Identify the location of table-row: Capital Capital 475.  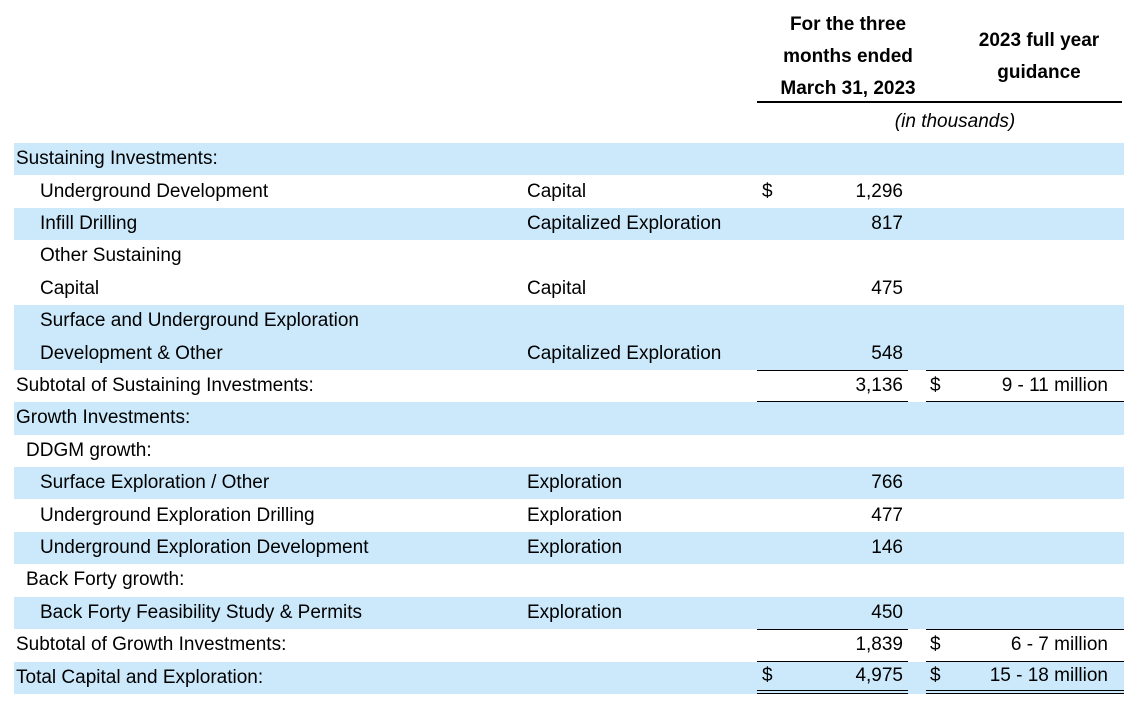
(569, 289).